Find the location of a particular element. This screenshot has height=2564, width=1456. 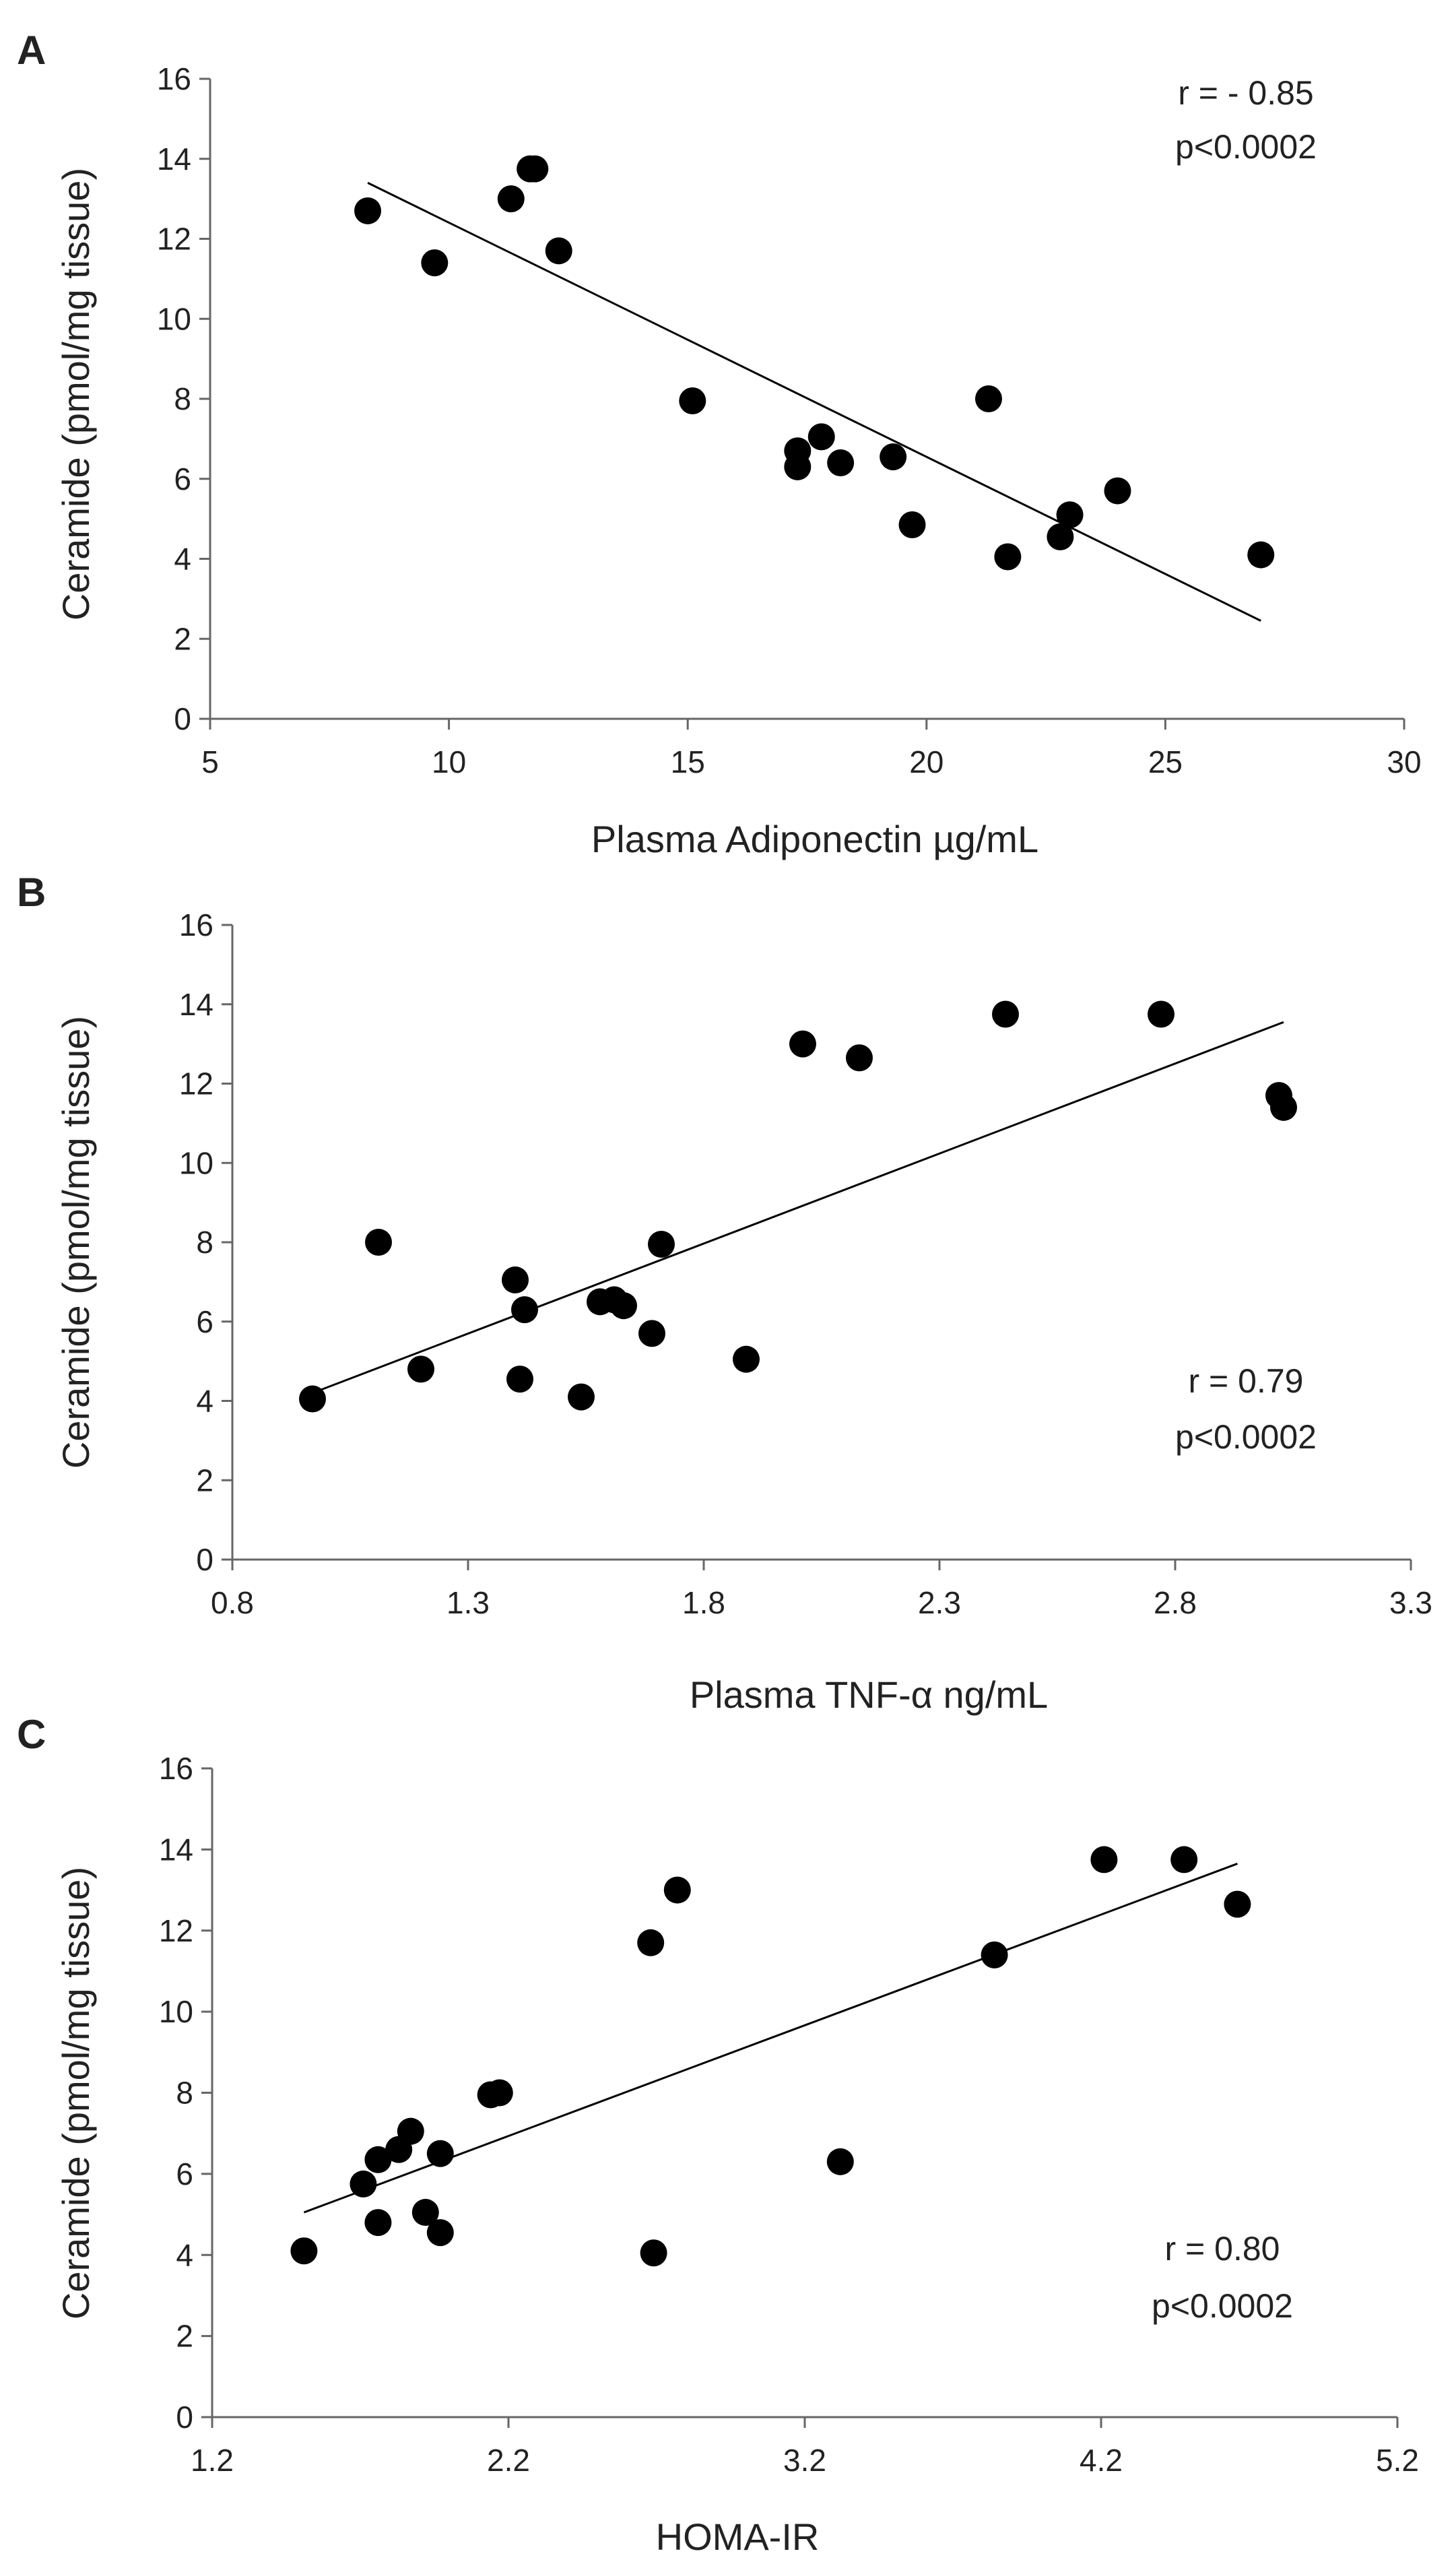

panel-a-y-tick-label: 10 is located at coordinates (174, 318).